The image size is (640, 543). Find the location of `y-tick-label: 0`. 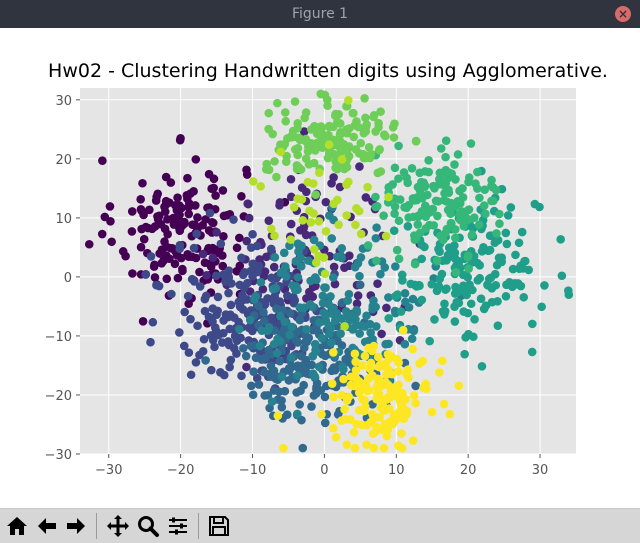

y-tick-label: 0 is located at coordinates (68, 278).